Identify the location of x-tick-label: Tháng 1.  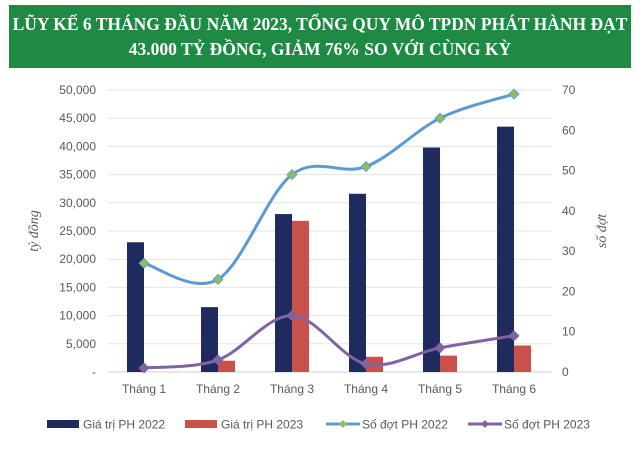
(144, 389).